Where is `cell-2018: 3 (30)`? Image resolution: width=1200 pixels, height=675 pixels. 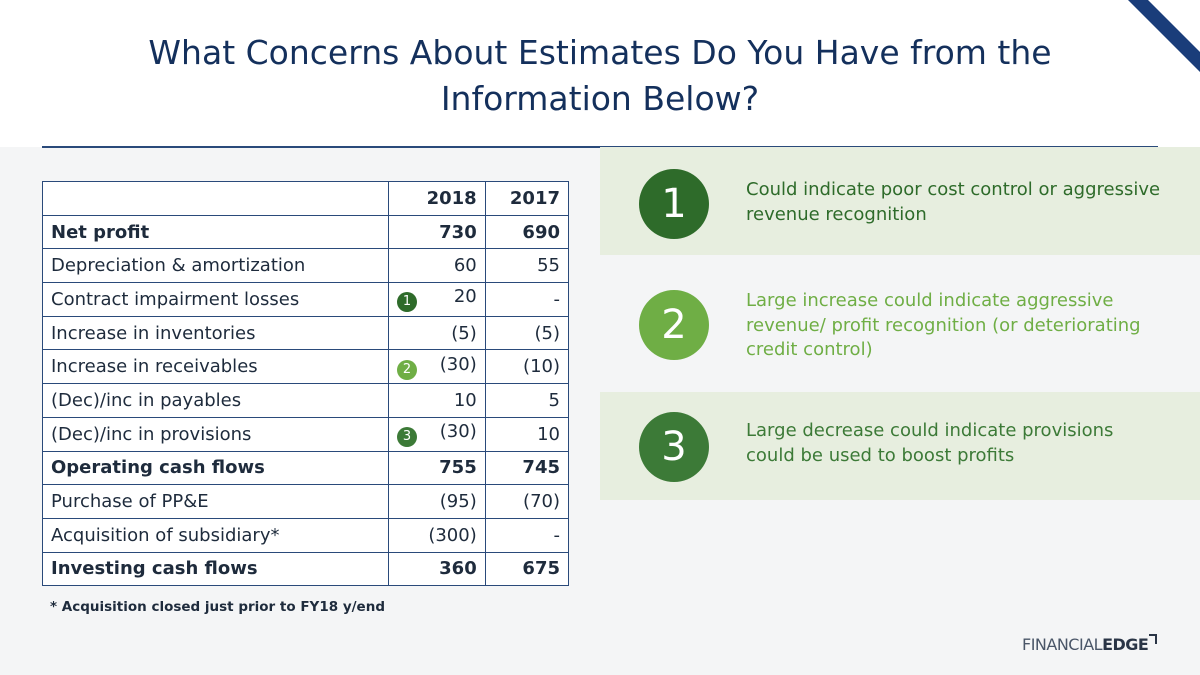 cell-2018: 3 (30) is located at coordinates (437, 434).